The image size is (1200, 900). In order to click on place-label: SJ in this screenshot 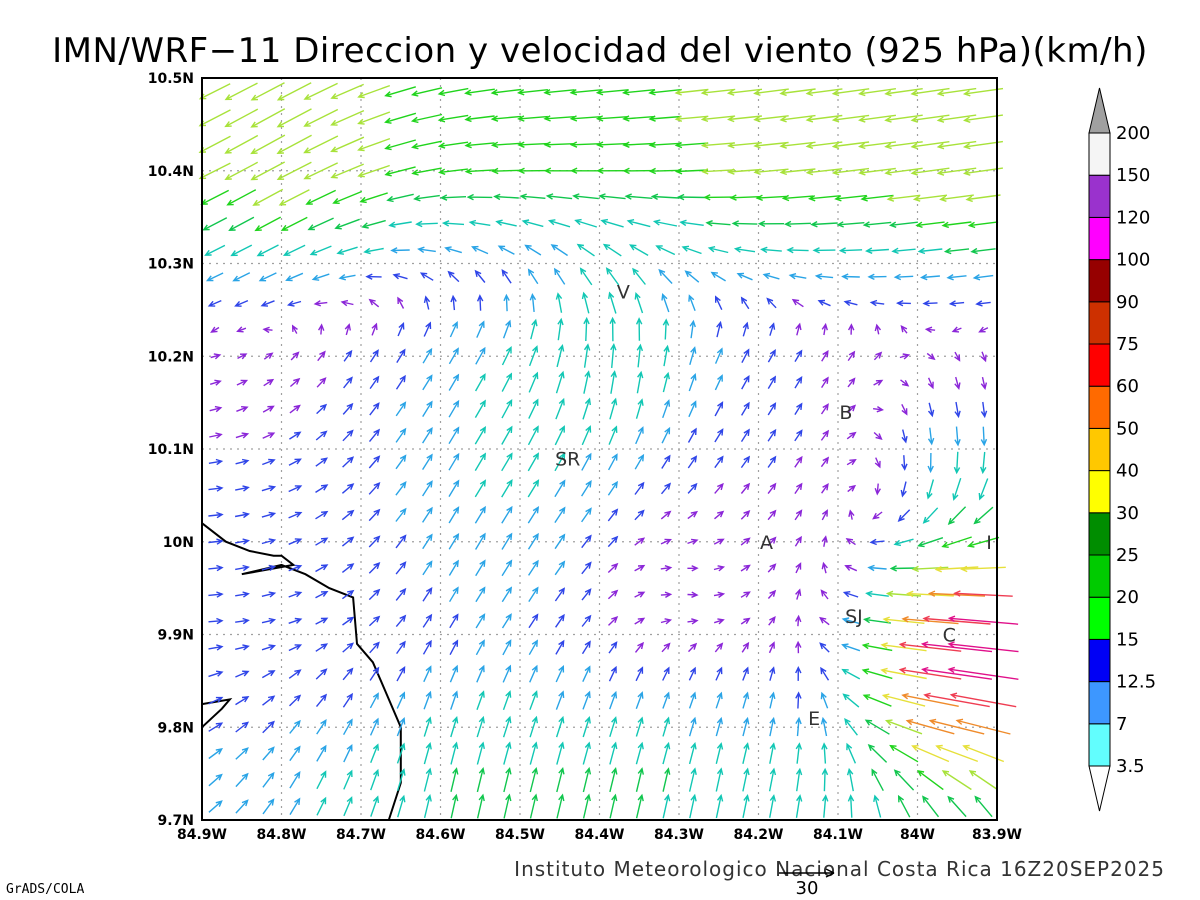, I will do `click(854, 617)`.